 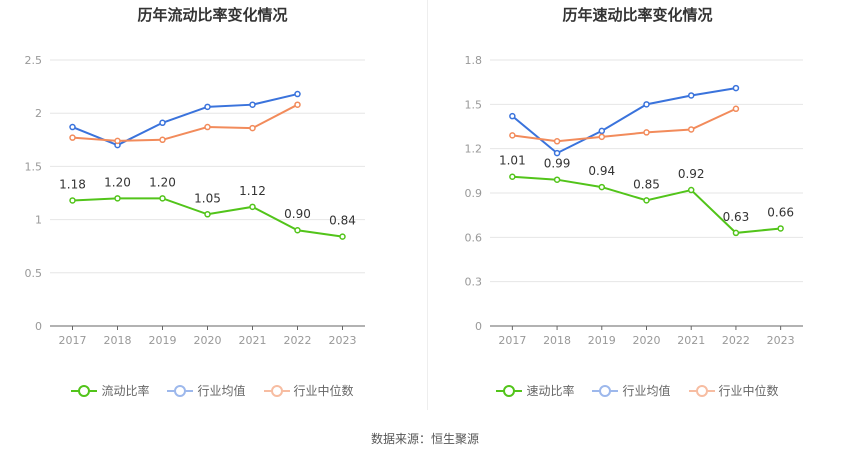 I want to click on data-label: 1.01, so click(x=512, y=161).